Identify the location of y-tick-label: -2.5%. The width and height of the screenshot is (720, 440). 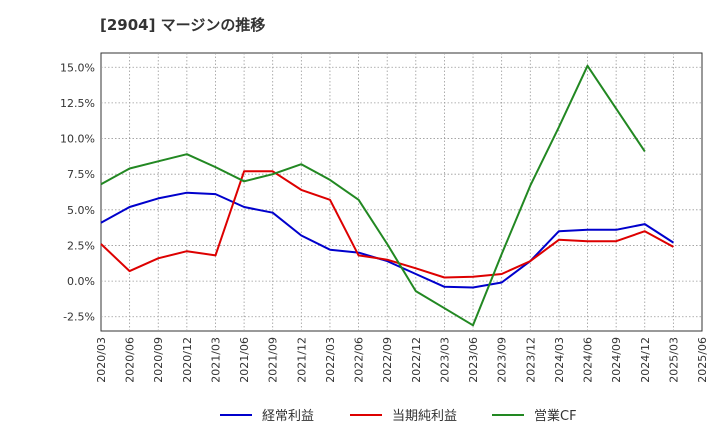
(79, 317).